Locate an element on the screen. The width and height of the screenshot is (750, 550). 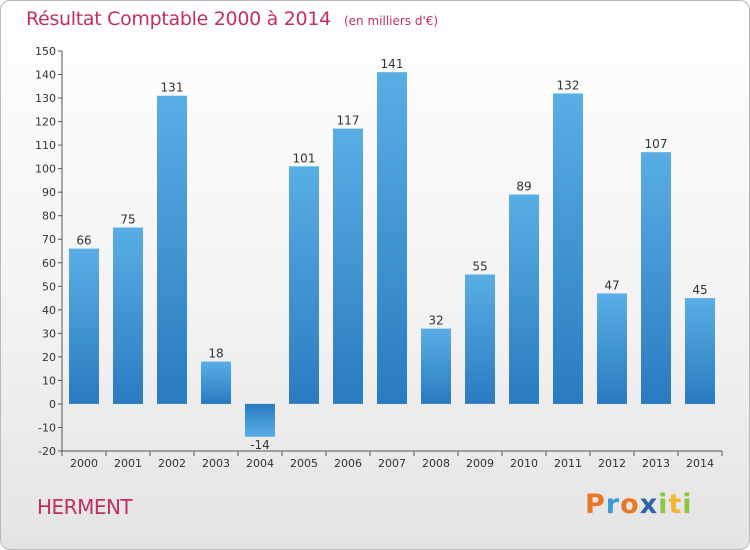
data-label: 66 is located at coordinates (83, 241).